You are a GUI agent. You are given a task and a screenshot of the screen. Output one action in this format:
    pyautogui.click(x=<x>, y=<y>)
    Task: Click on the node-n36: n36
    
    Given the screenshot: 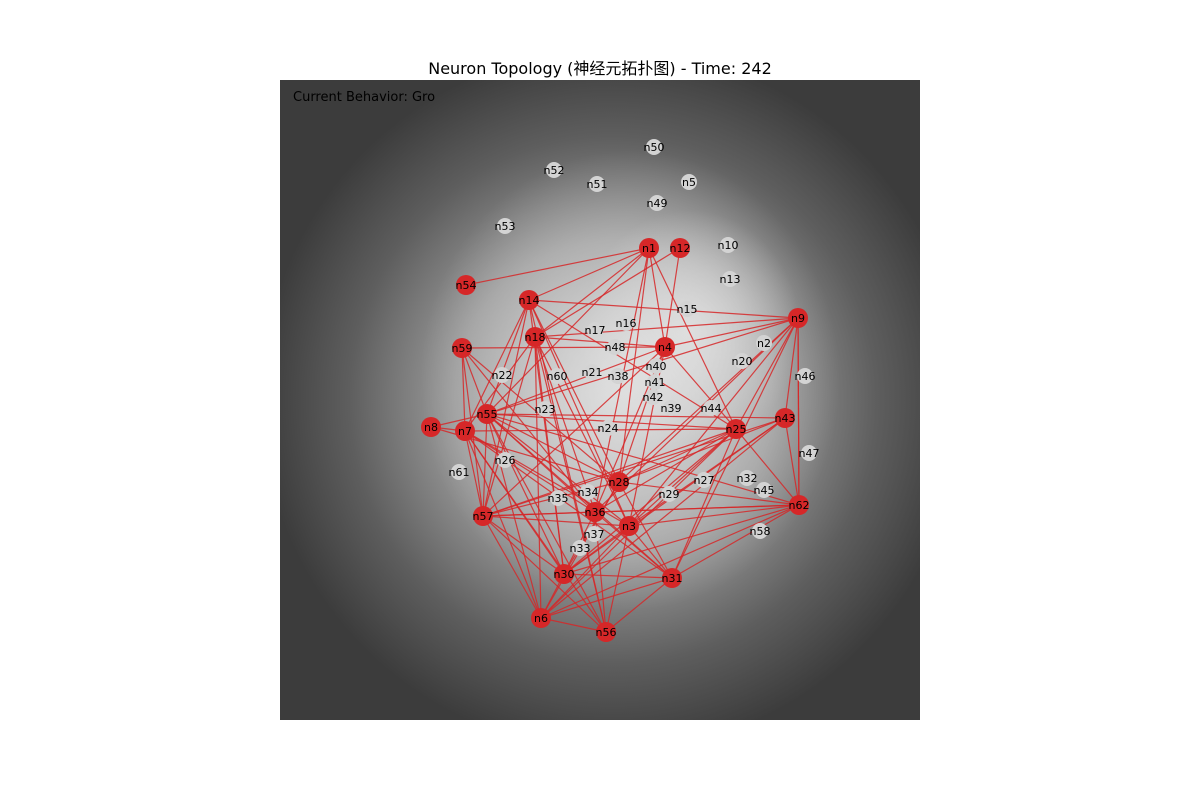 What is the action you would take?
    pyautogui.click(x=595, y=512)
    